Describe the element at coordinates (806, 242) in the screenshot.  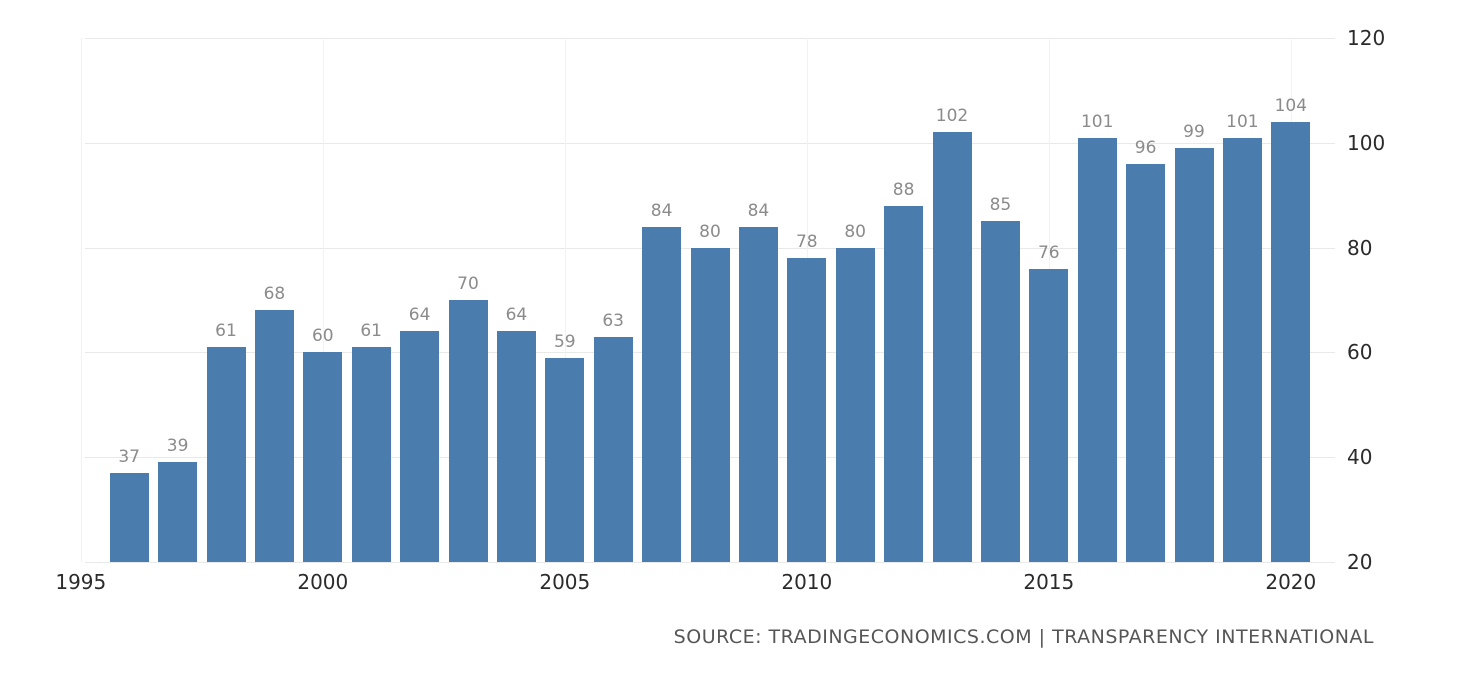
I see `bar-value-label: 78` at that location.